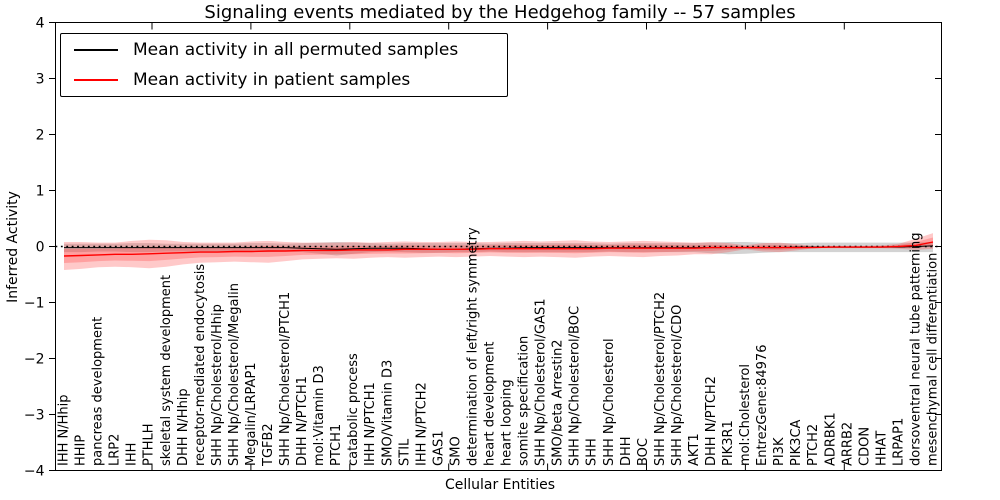 This screenshot has height=500, width=1000. What do you see at coordinates (472, 346) in the screenshot?
I see `x-category-label: determination of left/right symmetry` at bounding box center [472, 346].